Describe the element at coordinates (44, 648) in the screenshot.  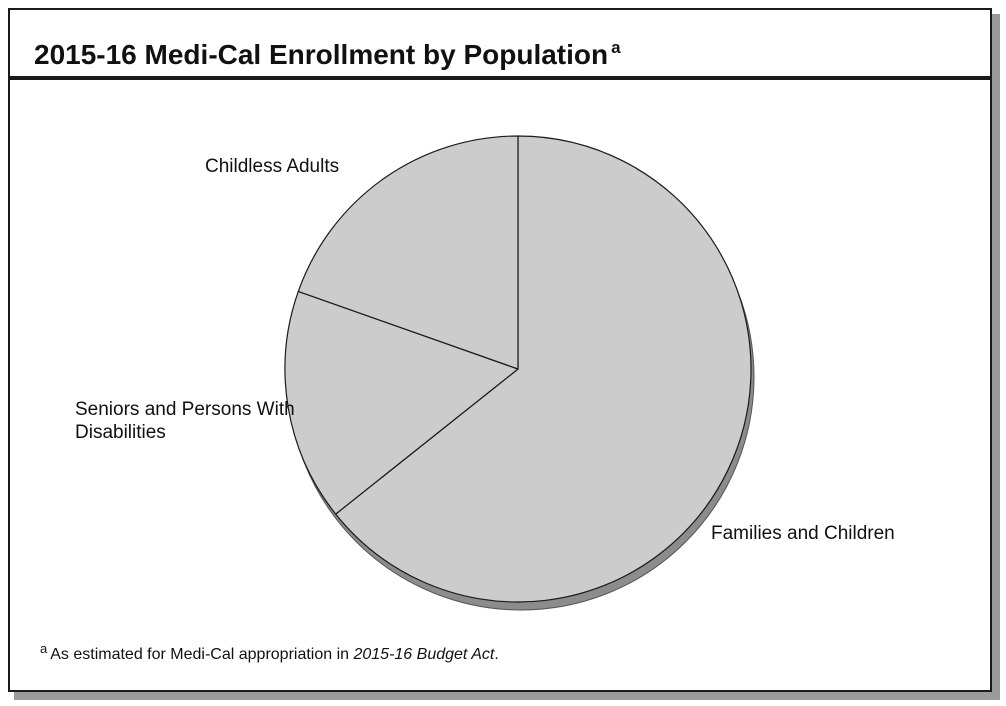
I see `footnote-marker: a` at that location.